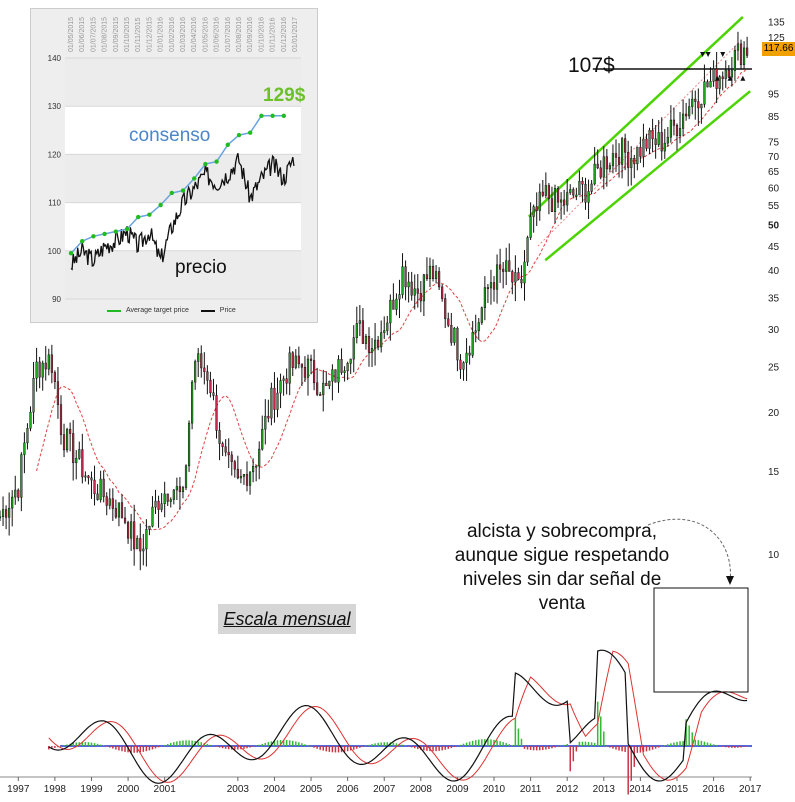  I want to click on inset-x-tick-label: 01/04/2016, so click(194, 34).